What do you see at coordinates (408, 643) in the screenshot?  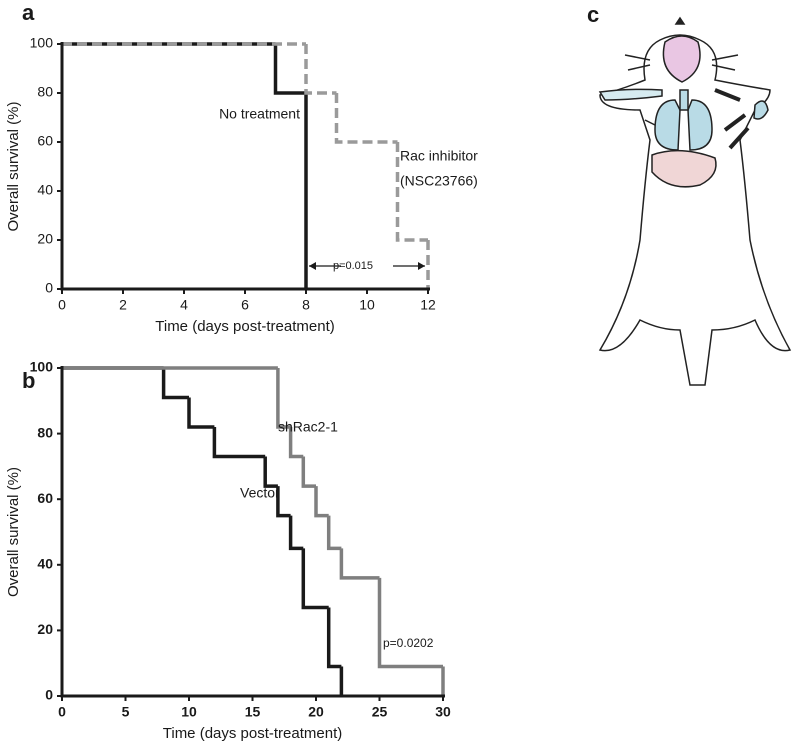 I see `annotation: p=0.0202` at bounding box center [408, 643].